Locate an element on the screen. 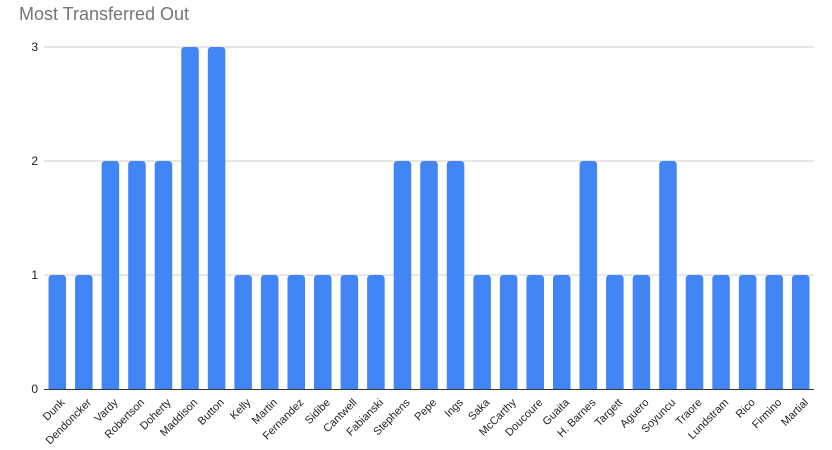  bar-lundstram is located at coordinates (721, 332).